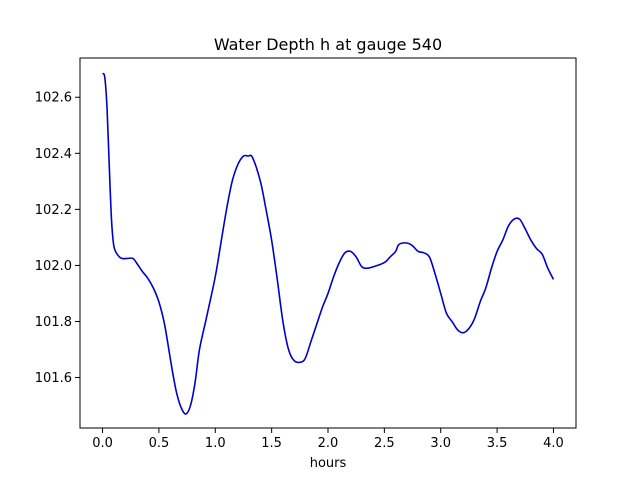 The image size is (640, 480). Describe the element at coordinates (328, 463) in the screenshot. I see `x-axis-label: hours` at that location.